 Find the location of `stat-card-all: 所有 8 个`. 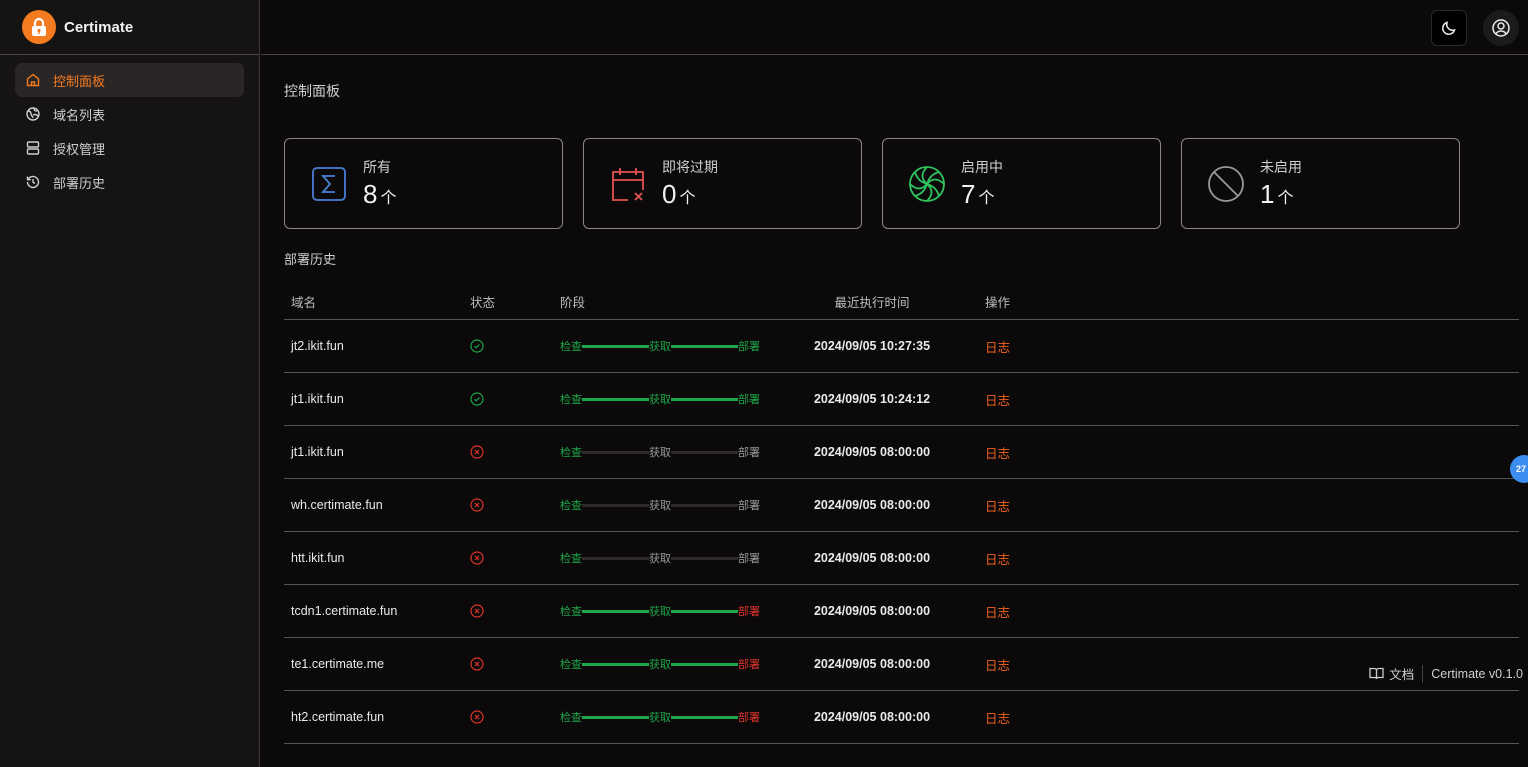

stat-card-all: 所有 8 个 is located at coordinates (423, 183).